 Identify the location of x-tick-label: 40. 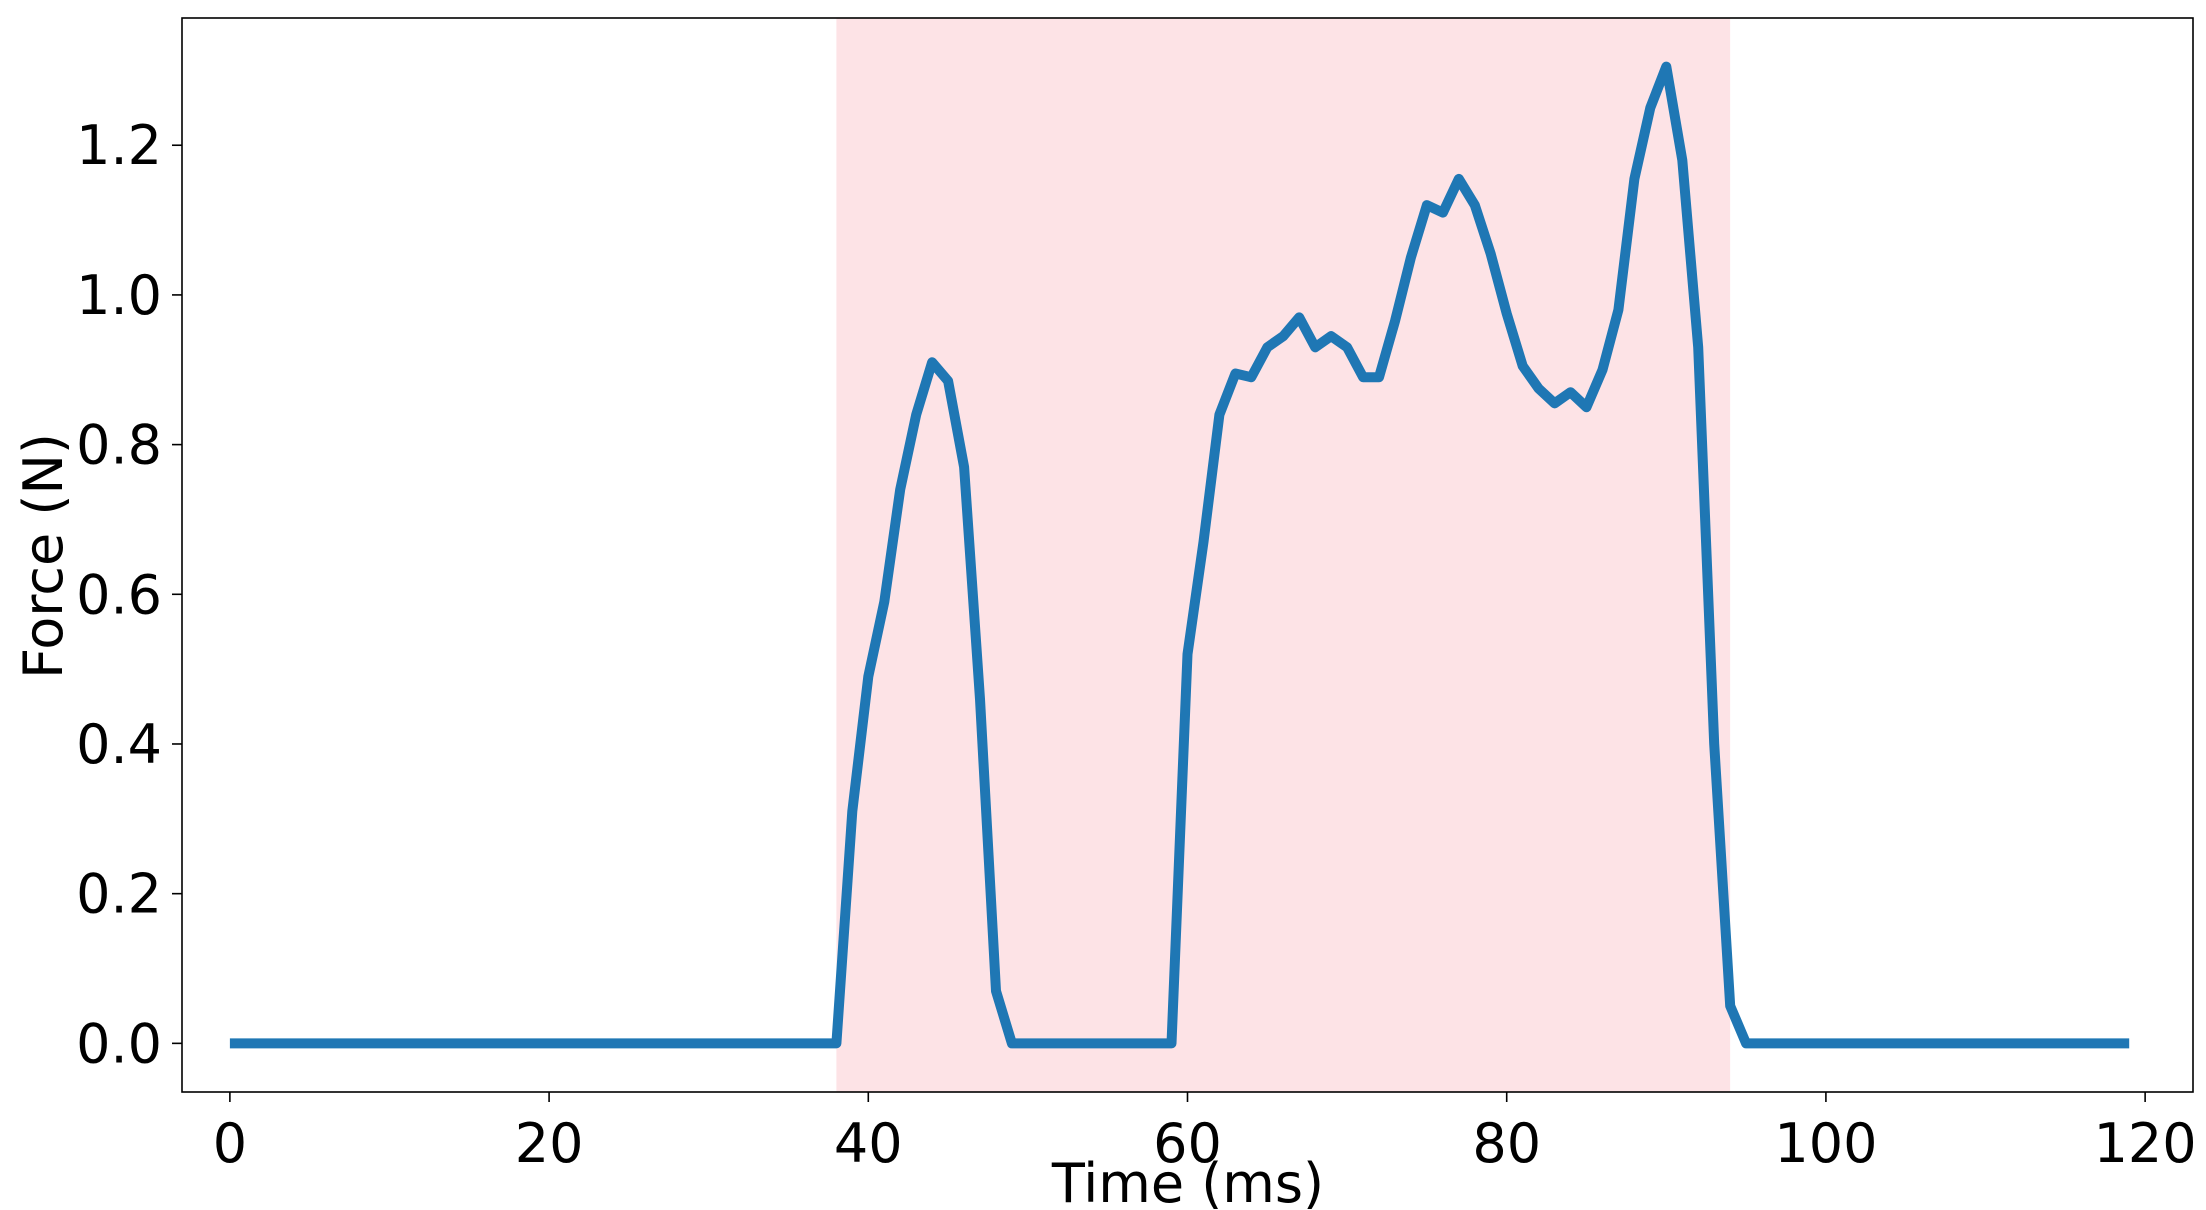
(868, 1143).